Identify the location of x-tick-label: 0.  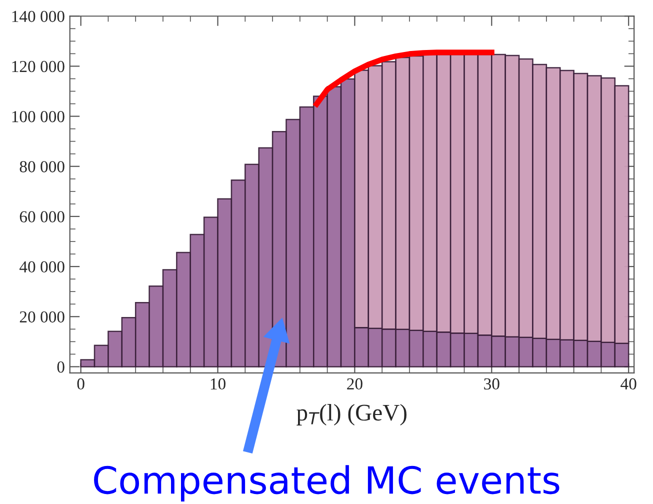
(80, 384).